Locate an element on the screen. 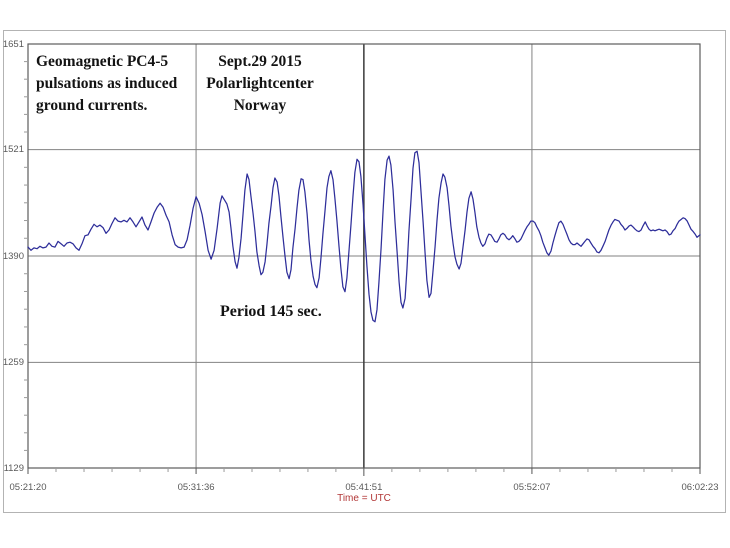  annotation-event-info: Sept.29 2015 Polarlightcenter Norway is located at coordinates (260, 83).